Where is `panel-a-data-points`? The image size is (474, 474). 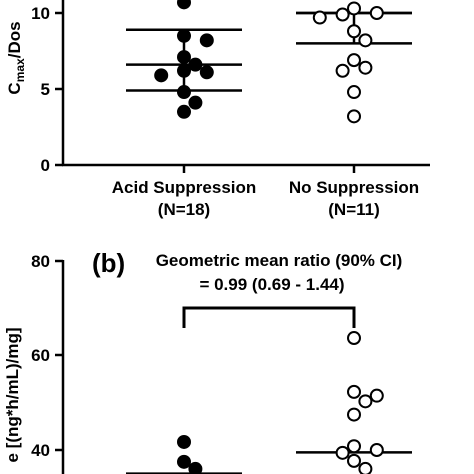
panel-a-data-points is located at coordinates (269, 62).